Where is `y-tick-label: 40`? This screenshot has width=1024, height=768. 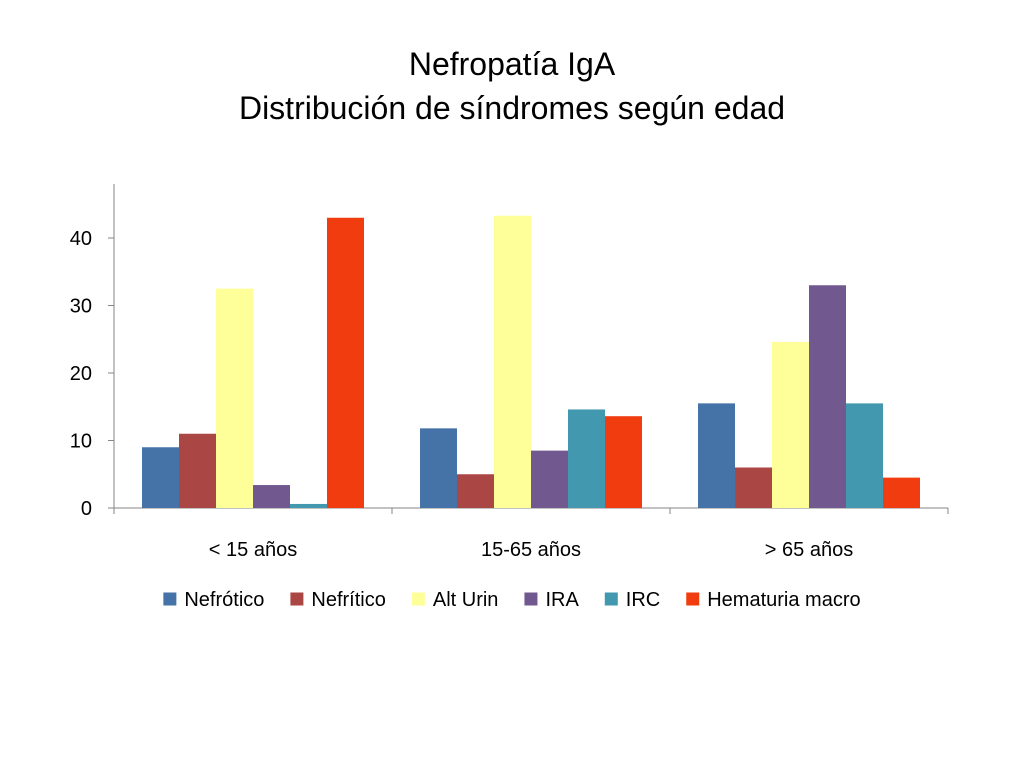
y-tick-label: 40 is located at coordinates (81, 239).